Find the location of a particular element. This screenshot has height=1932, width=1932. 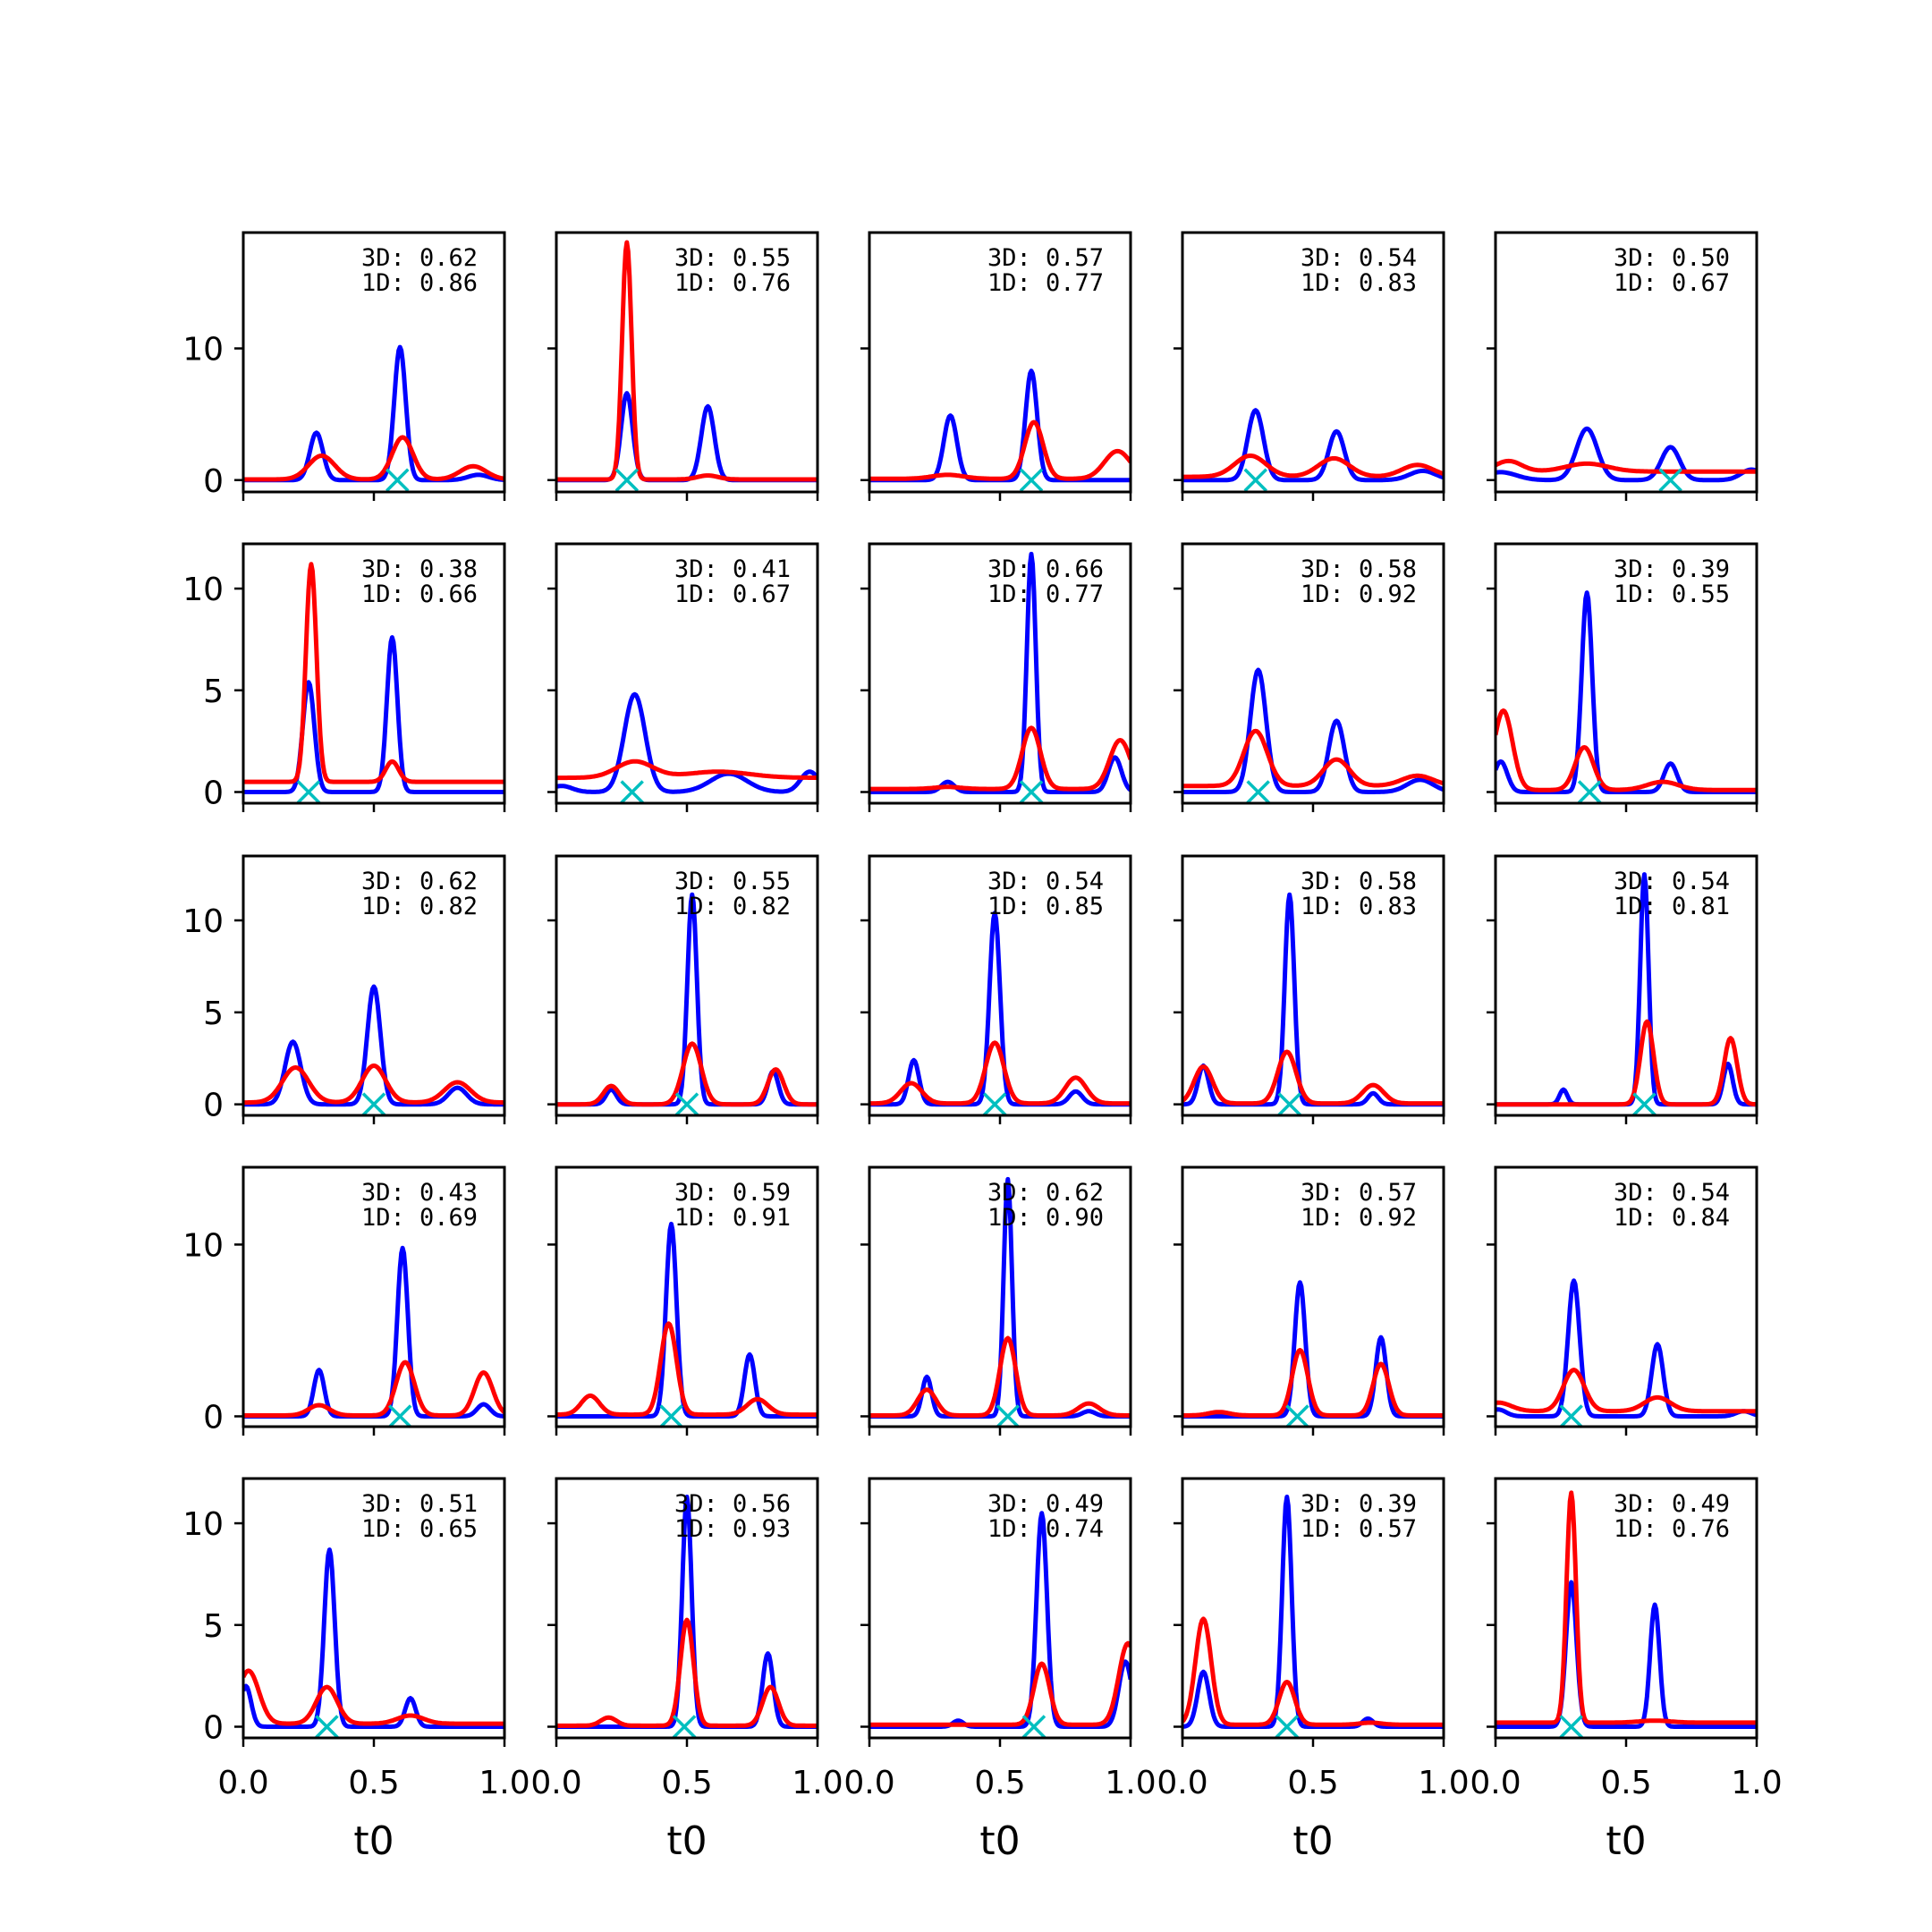

score-annotation: 1D: 0.76 is located at coordinates (1672, 1529).